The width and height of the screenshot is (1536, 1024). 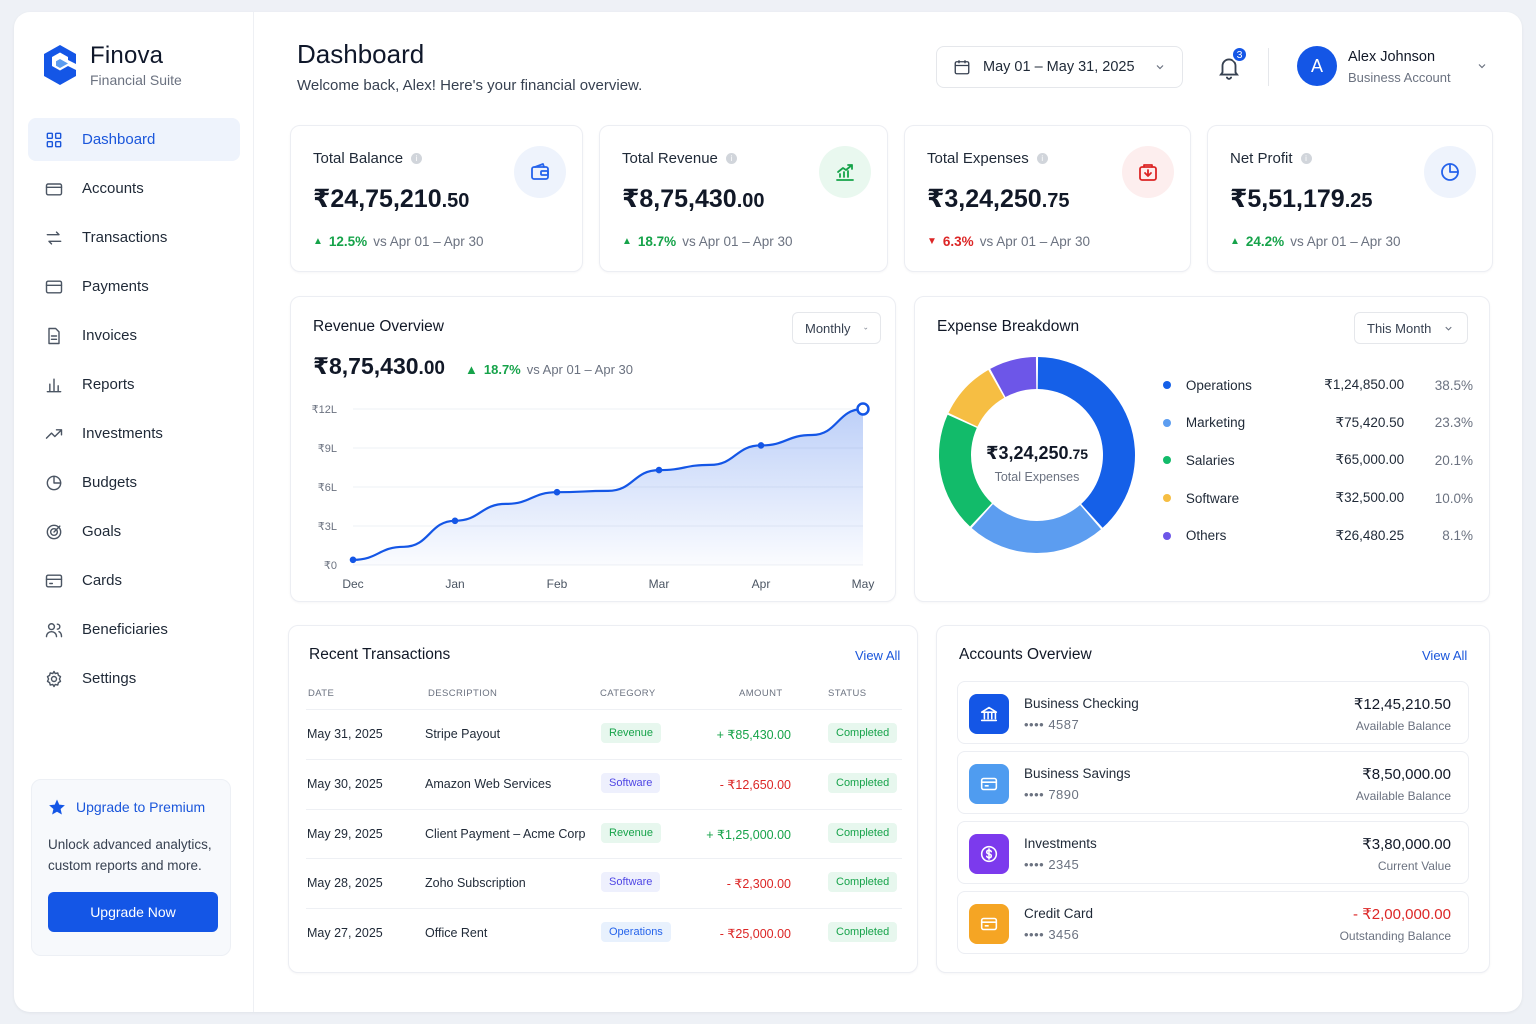 I want to click on donut-slice-marketing, so click(x=1036, y=528).